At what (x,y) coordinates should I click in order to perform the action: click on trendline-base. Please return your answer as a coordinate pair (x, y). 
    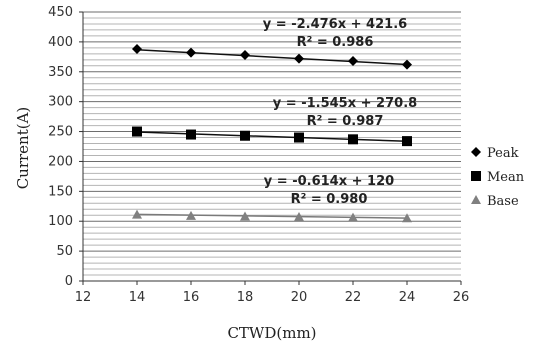
    Looking at the image, I should click on (272, 216).